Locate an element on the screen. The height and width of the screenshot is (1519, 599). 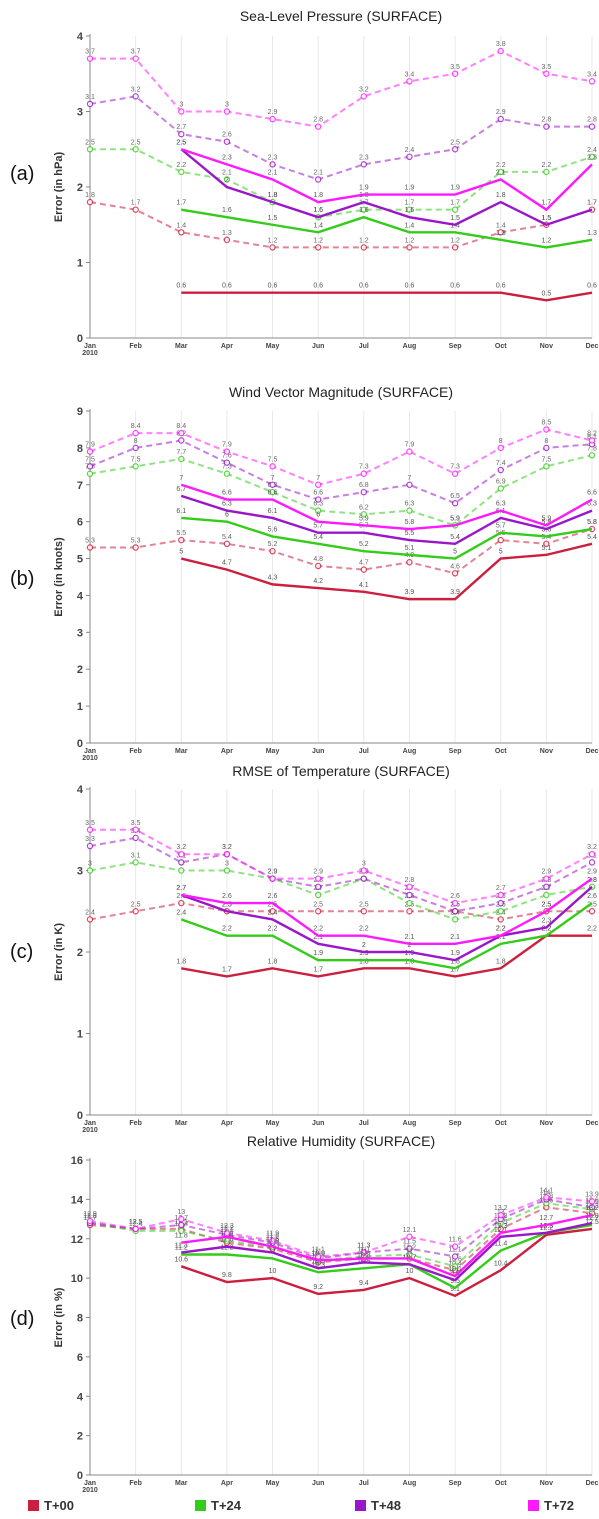
data-label: 5.5 is located at coordinates (410, 533).